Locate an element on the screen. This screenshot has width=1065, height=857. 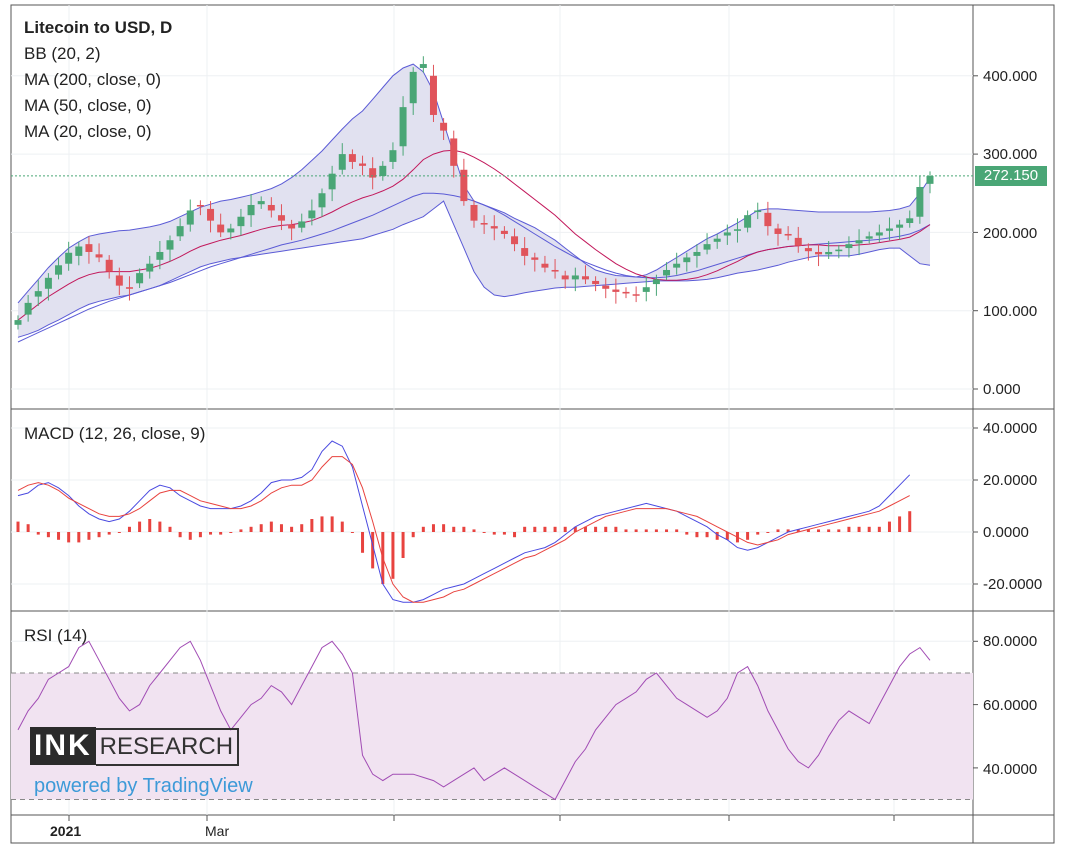
rsi-band is located at coordinates (492, 736).